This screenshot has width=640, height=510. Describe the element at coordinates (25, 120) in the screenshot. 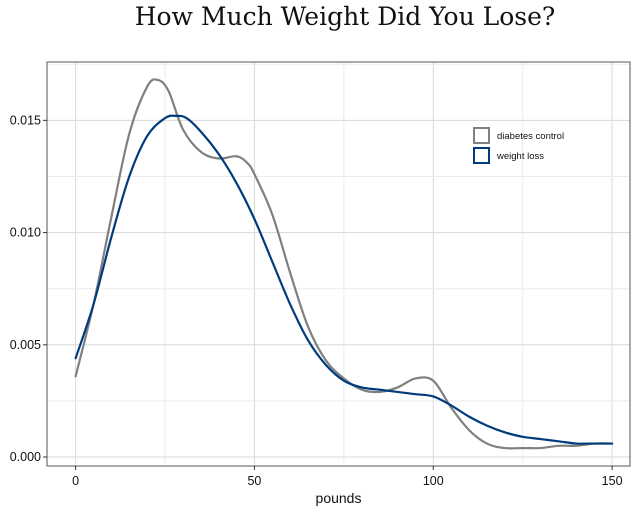

I see `y-tick-label: 0.015` at that location.